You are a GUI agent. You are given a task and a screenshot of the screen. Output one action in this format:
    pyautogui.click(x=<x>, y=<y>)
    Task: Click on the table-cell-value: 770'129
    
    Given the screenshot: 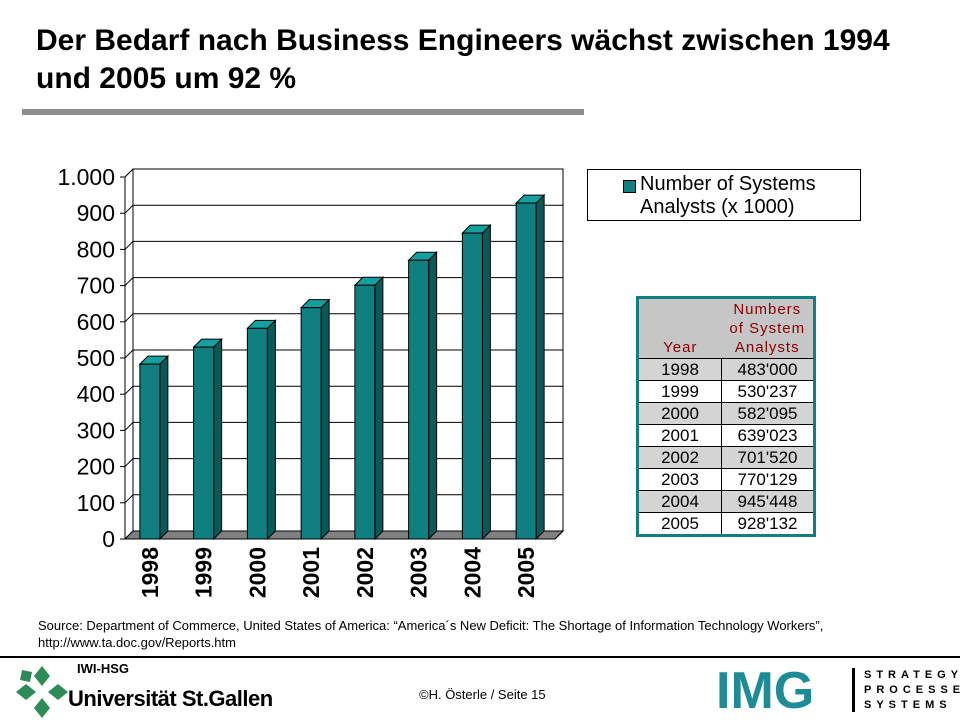 What is the action you would take?
    pyautogui.click(x=768, y=479)
    